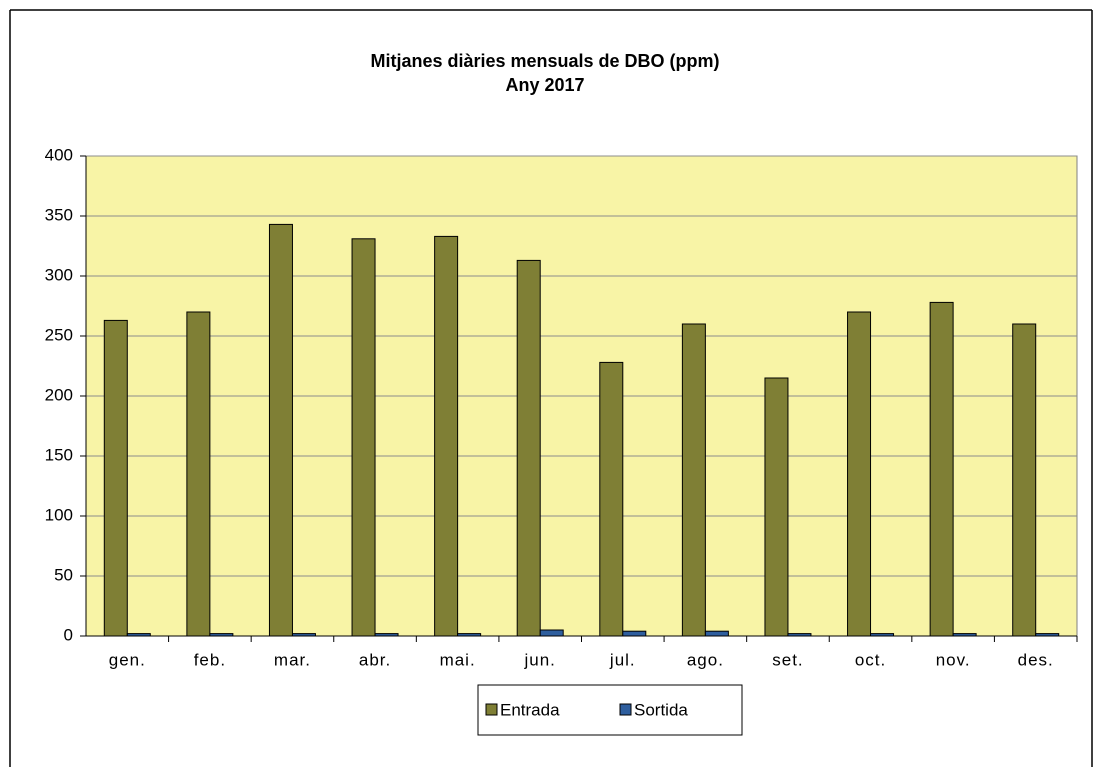  I want to click on legend-box, so click(610, 710).